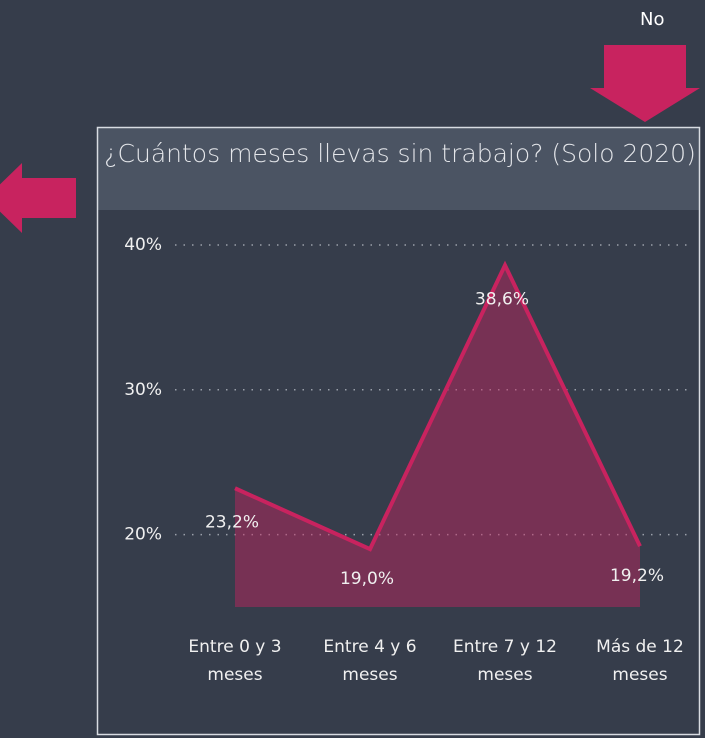  What do you see at coordinates (143, 245) in the screenshot?
I see `y-tick-label: 40%` at bounding box center [143, 245].